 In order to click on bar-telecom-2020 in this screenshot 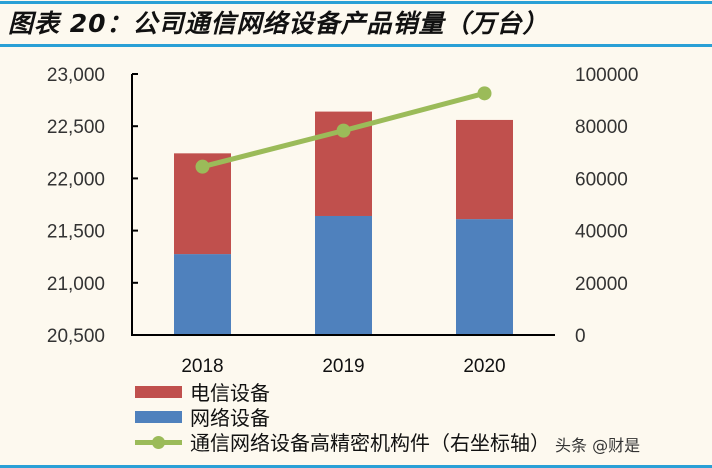, I will do `click(484, 169)`.